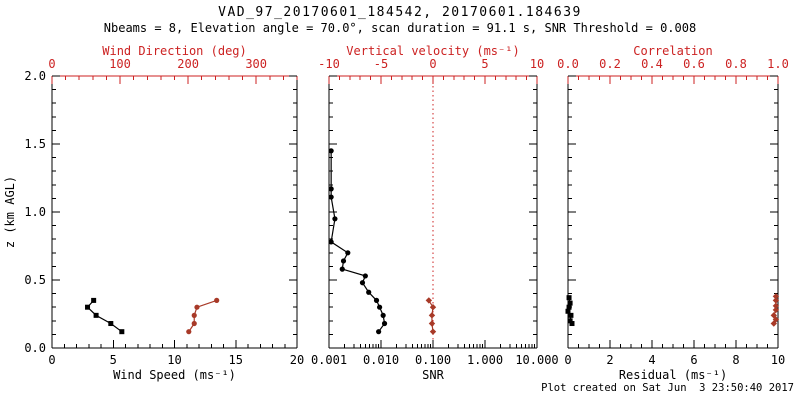  I want to click on svg-text: Wind Direction (deg), so click(174, 51).